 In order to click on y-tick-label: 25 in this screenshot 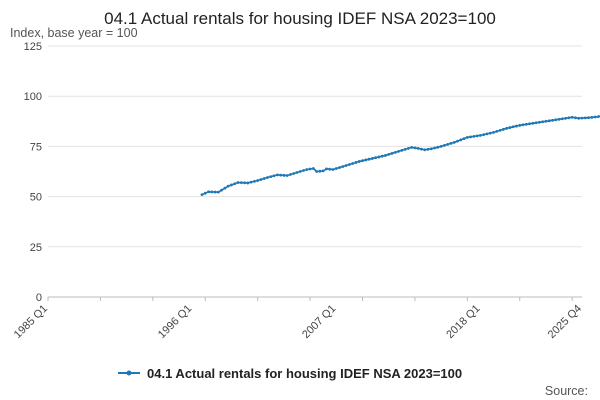, I will do `click(36, 248)`.